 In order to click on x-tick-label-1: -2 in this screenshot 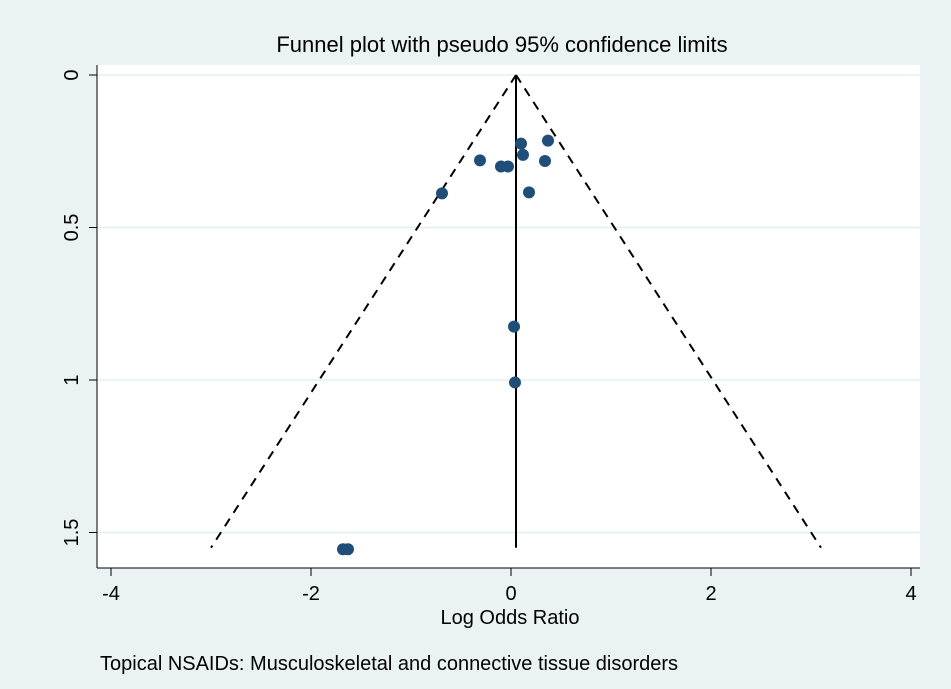, I will do `click(311, 594)`.